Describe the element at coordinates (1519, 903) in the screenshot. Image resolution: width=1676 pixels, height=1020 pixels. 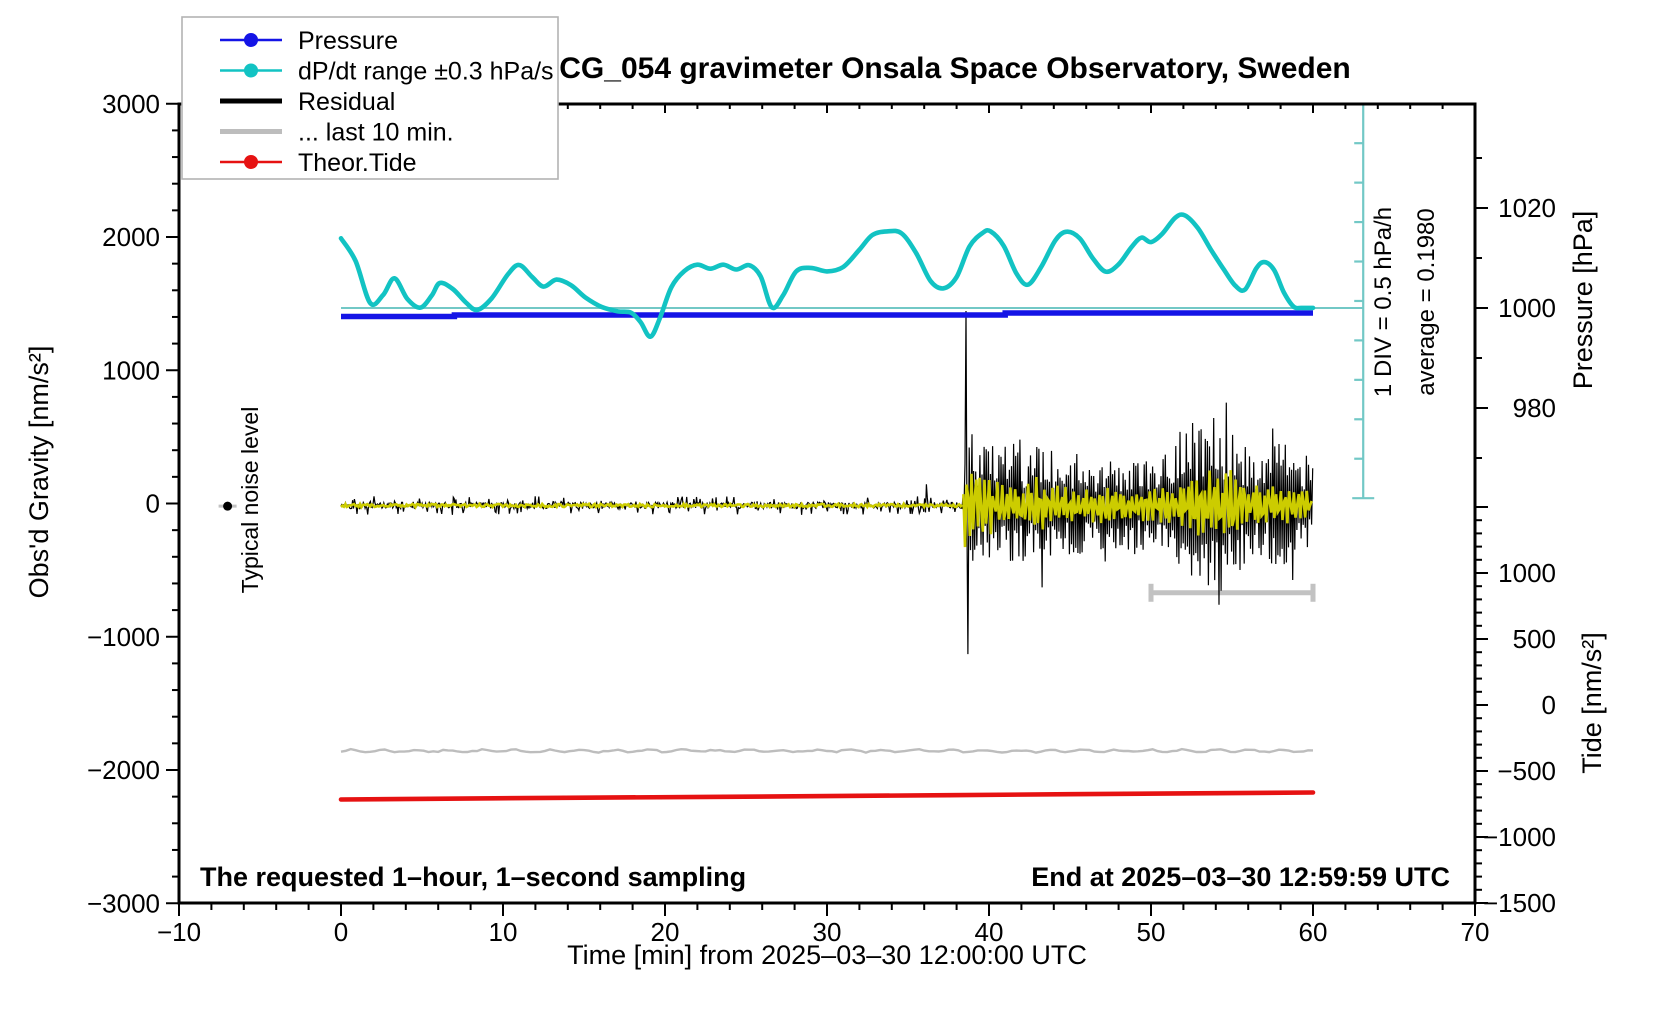
I see `tide-tick-label: −1500` at that location.